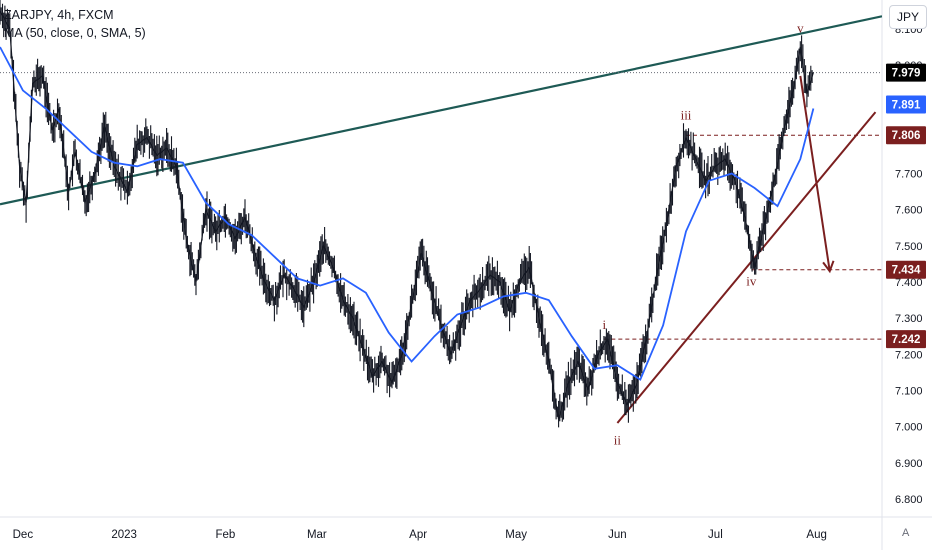 The width and height of the screenshot is (932, 550). I want to click on level-7434-tag-bg, so click(906, 269).